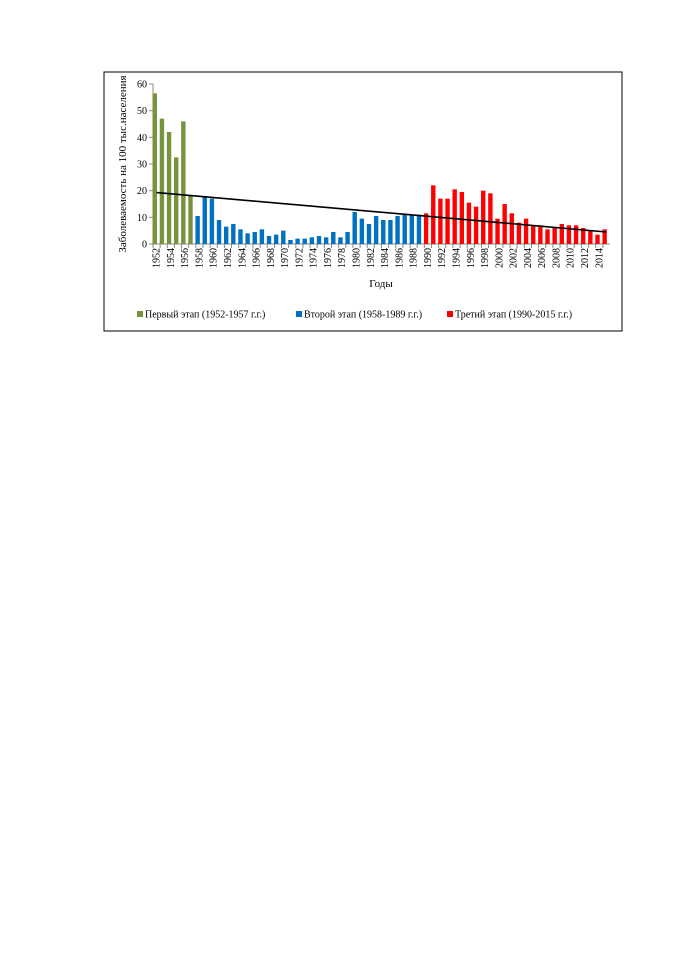 The height and width of the screenshot is (965, 678). I want to click on x-tick-label: 1998, so click(485, 258).